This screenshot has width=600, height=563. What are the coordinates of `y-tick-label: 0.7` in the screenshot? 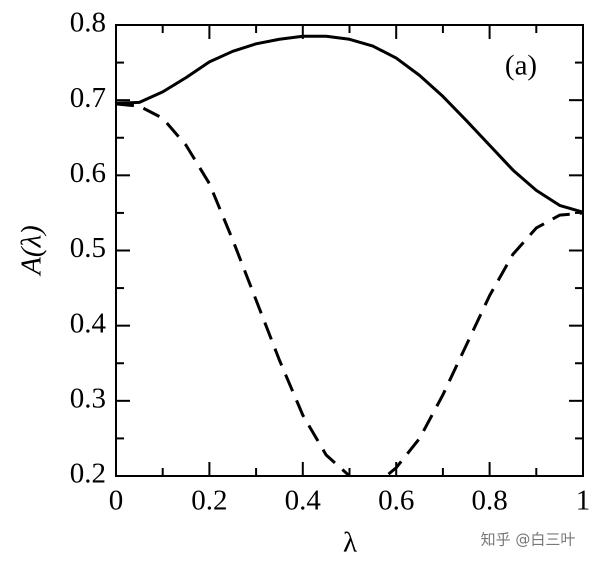 It's located at (88, 98).